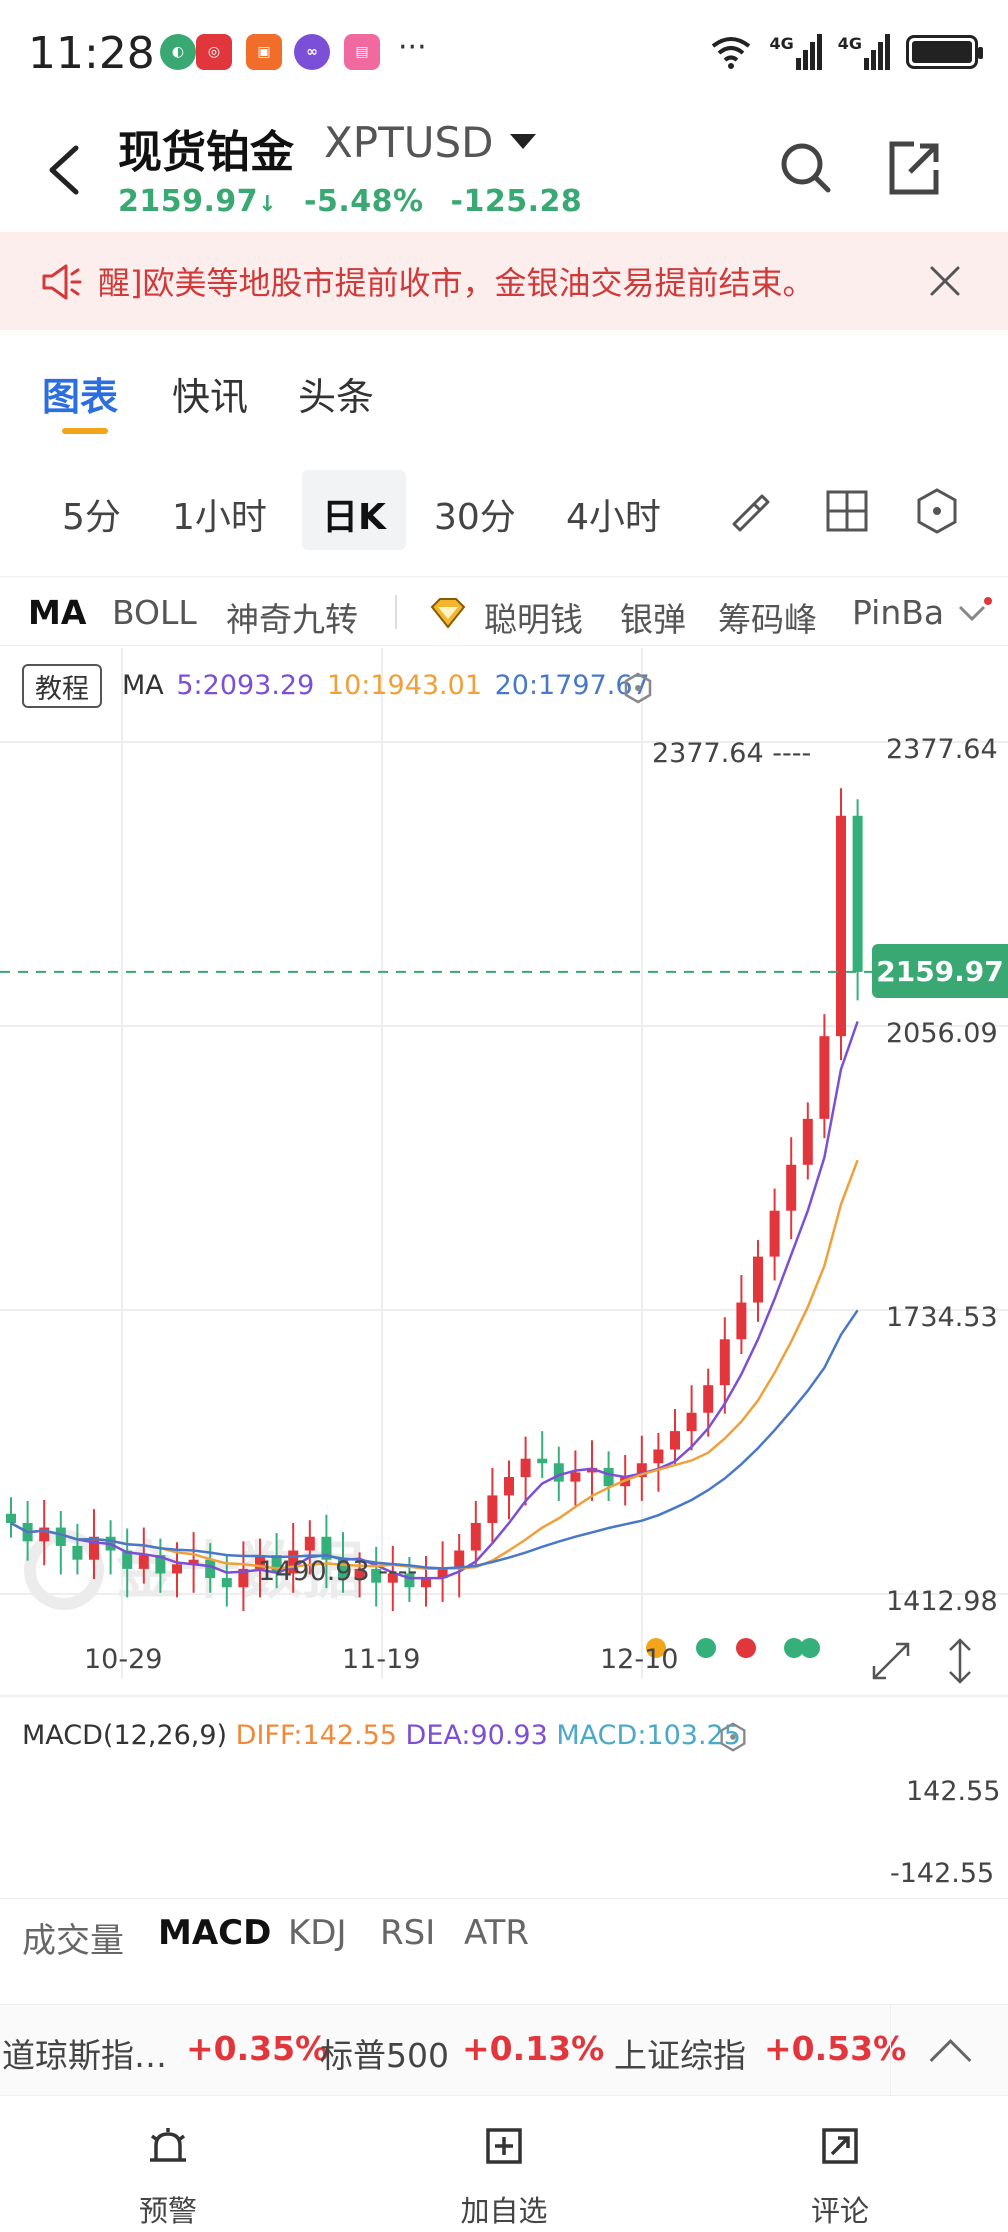  Describe the element at coordinates (338, 1571) in the screenshot. I see `low-price-marker: 1490.93 ----` at that location.